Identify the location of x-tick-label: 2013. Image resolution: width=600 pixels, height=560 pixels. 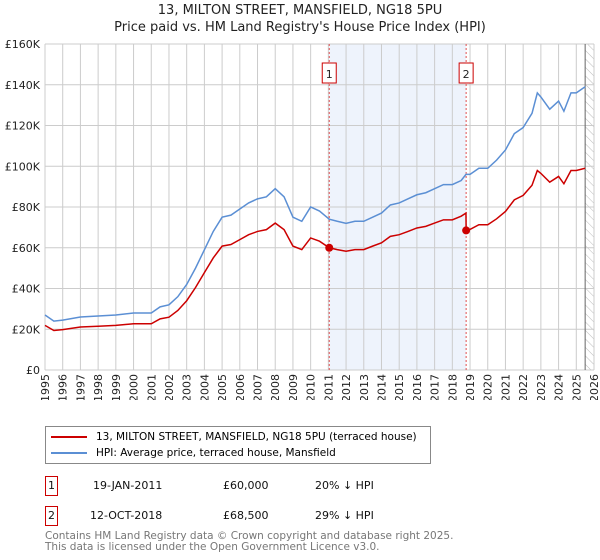
(364, 387).